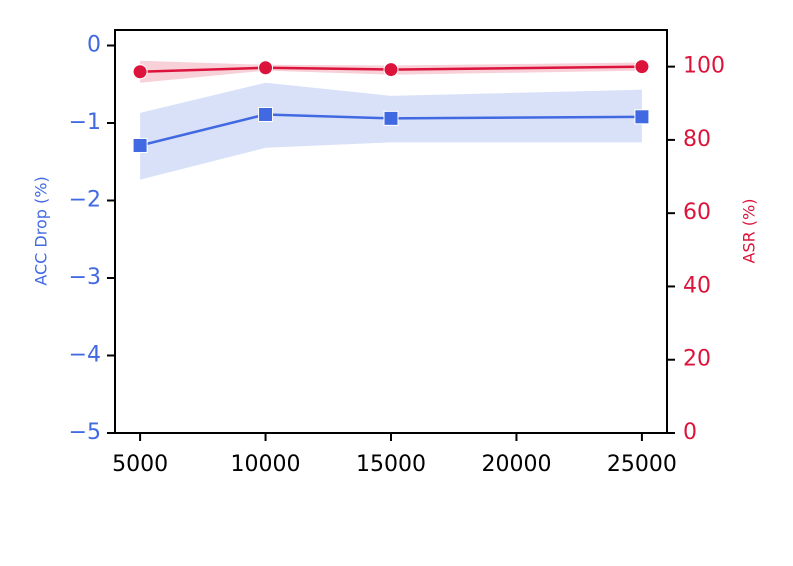  I want to click on y2-tick-label: 100, so click(704, 66).